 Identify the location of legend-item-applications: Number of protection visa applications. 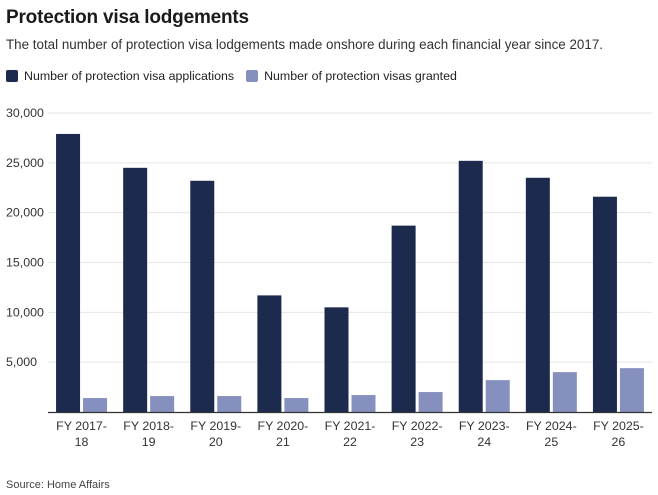
(120, 76).